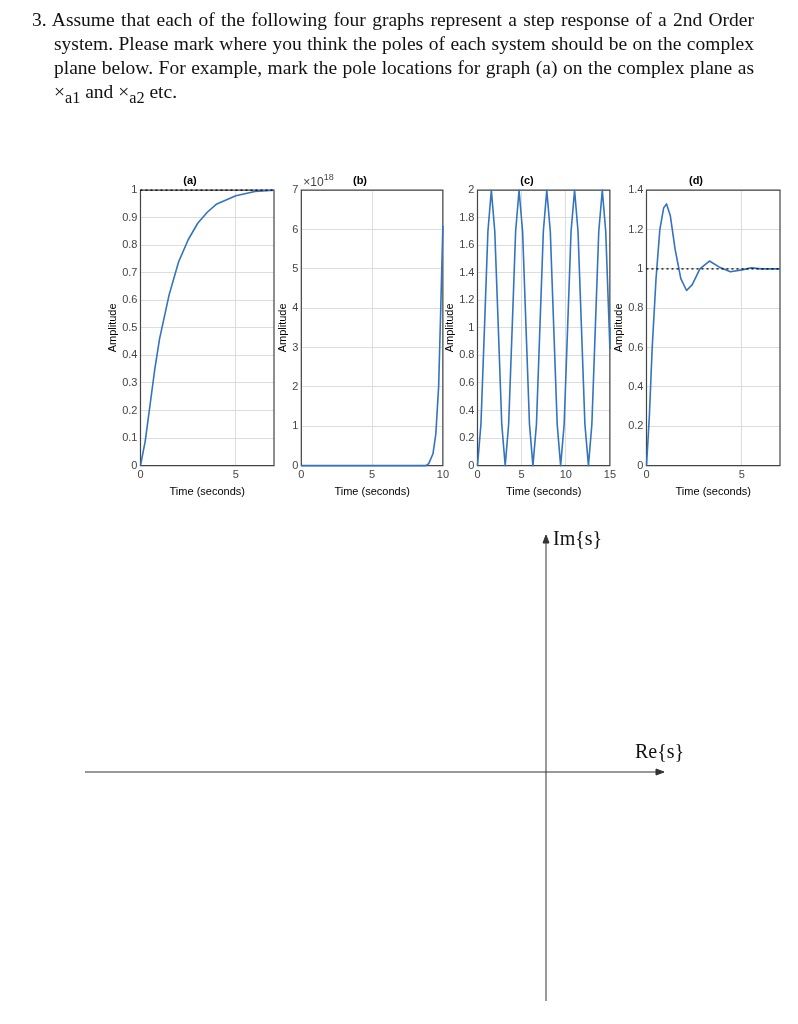 The image size is (798, 1024). Describe the element at coordinates (660, 751) in the screenshot. I see `text: Re{s}` at that location.